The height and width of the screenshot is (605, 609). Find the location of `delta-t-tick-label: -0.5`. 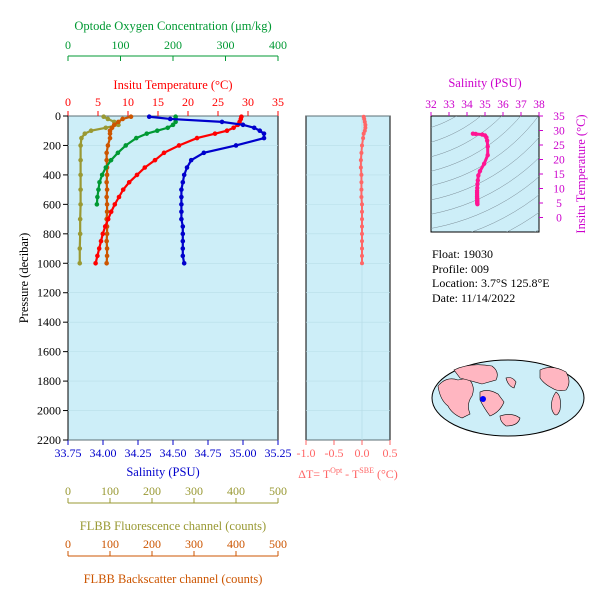

delta-t-tick-label: -0.5 is located at coordinates (334, 453).